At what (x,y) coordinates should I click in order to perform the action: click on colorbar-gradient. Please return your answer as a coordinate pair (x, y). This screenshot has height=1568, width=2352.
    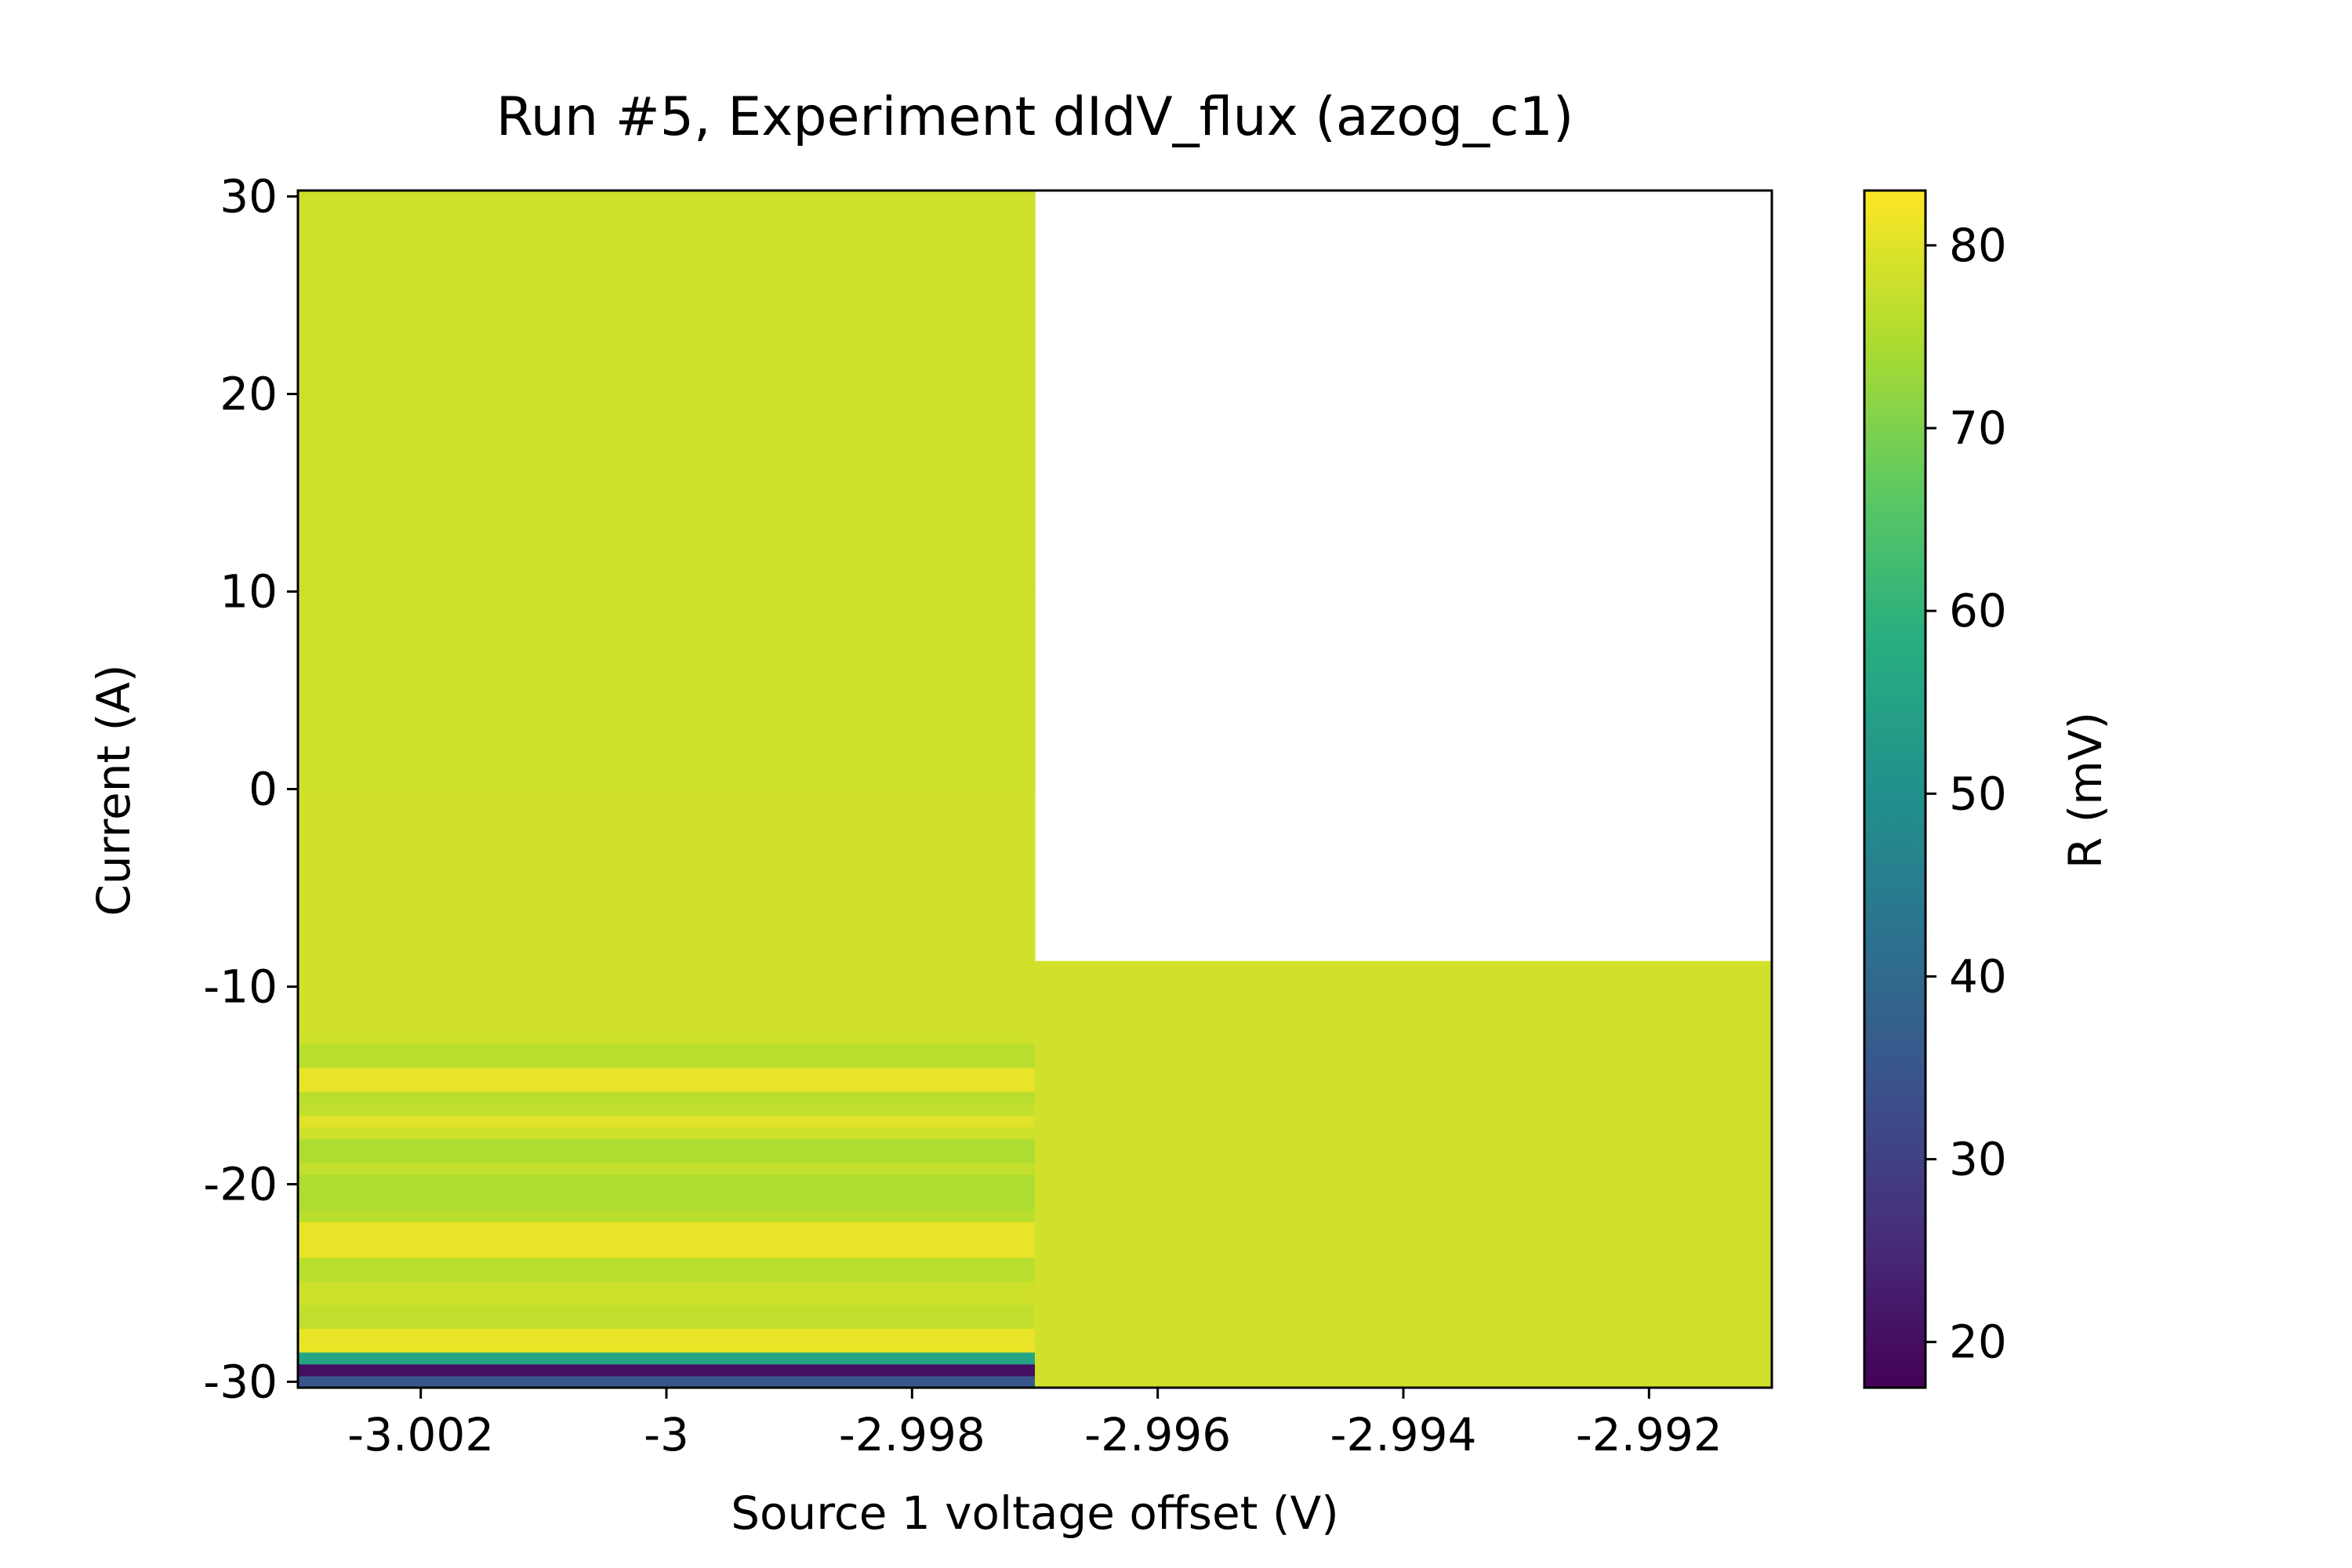
    Looking at the image, I should click on (1895, 789).